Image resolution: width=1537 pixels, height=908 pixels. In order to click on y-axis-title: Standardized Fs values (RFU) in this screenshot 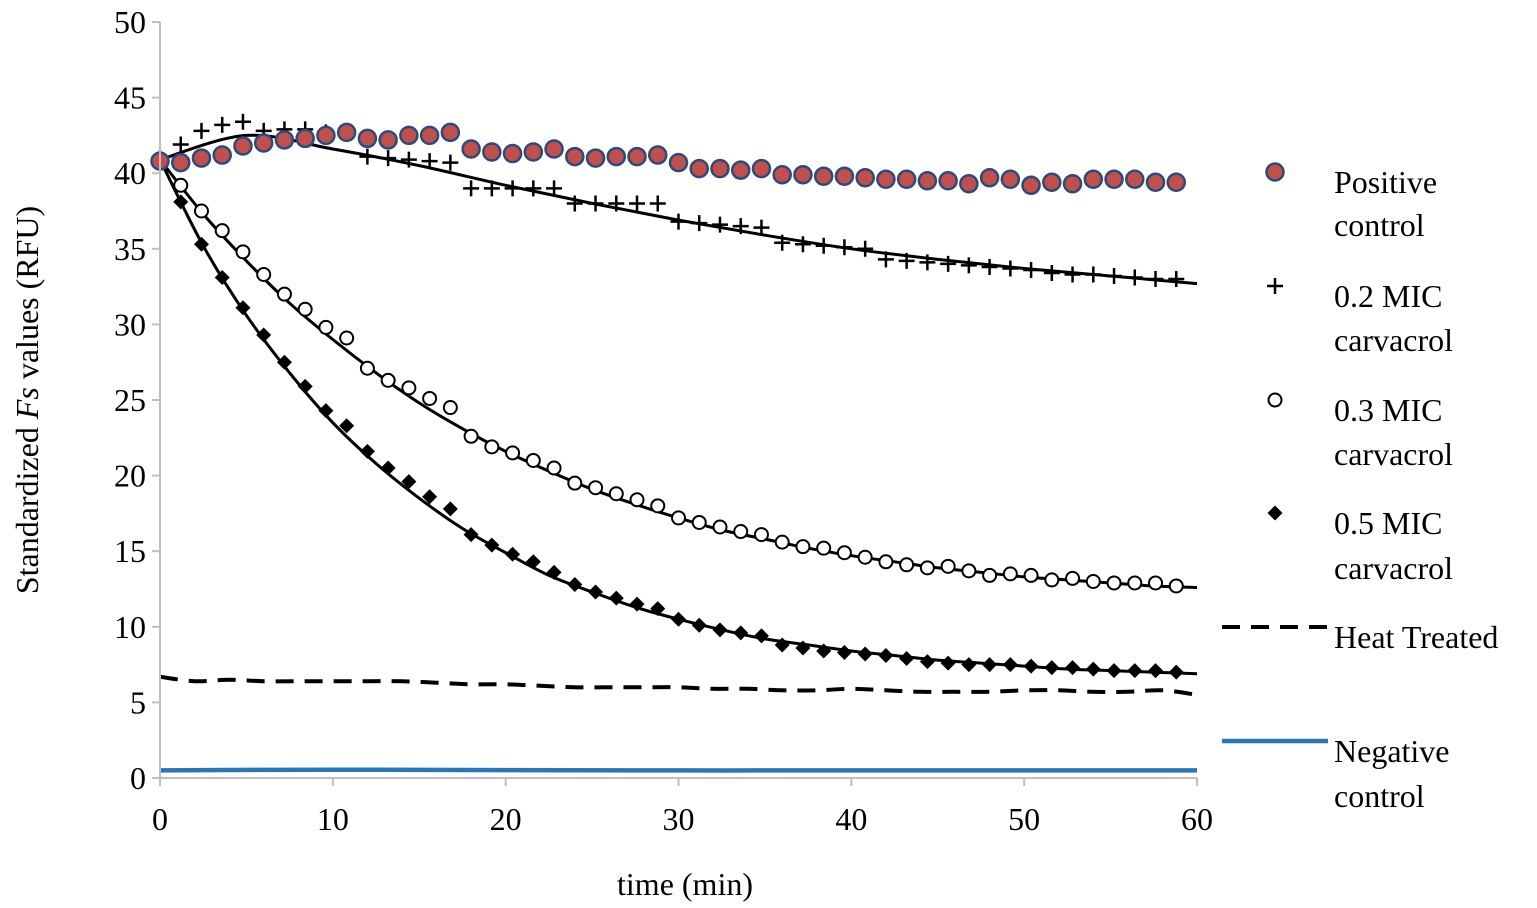, I will do `click(27, 400)`.